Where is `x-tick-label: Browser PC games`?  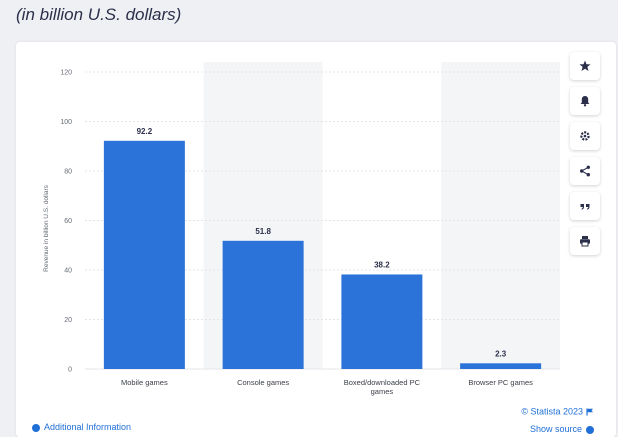
x-tick-label: Browser PC games is located at coordinates (500, 382).